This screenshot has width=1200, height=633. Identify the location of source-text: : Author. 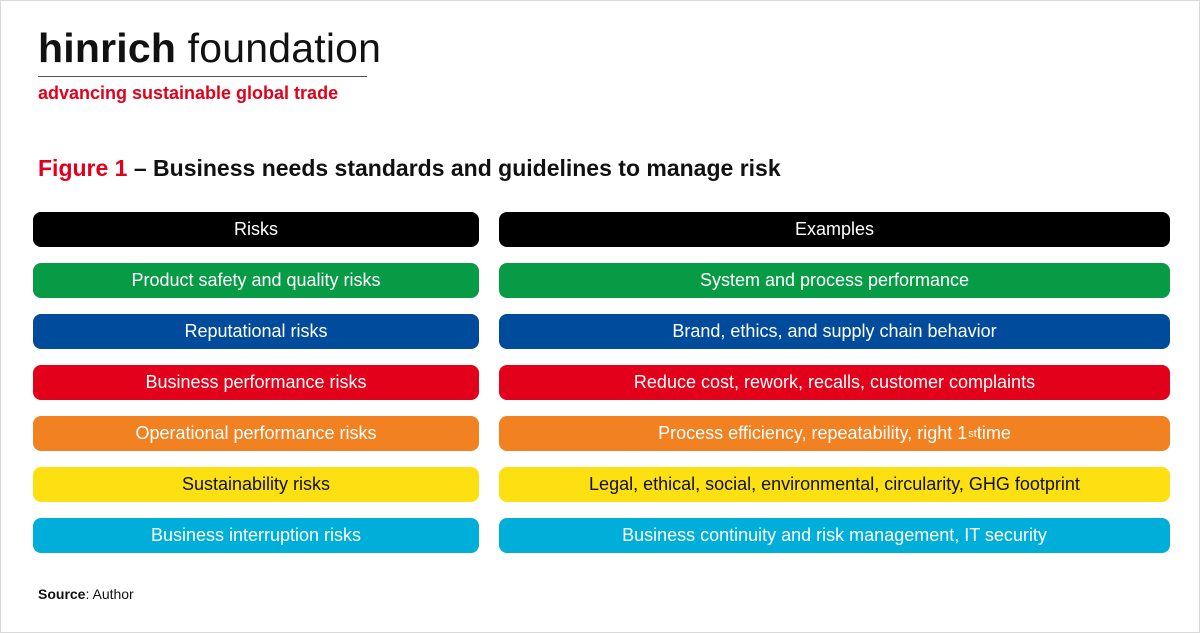
(109, 594).